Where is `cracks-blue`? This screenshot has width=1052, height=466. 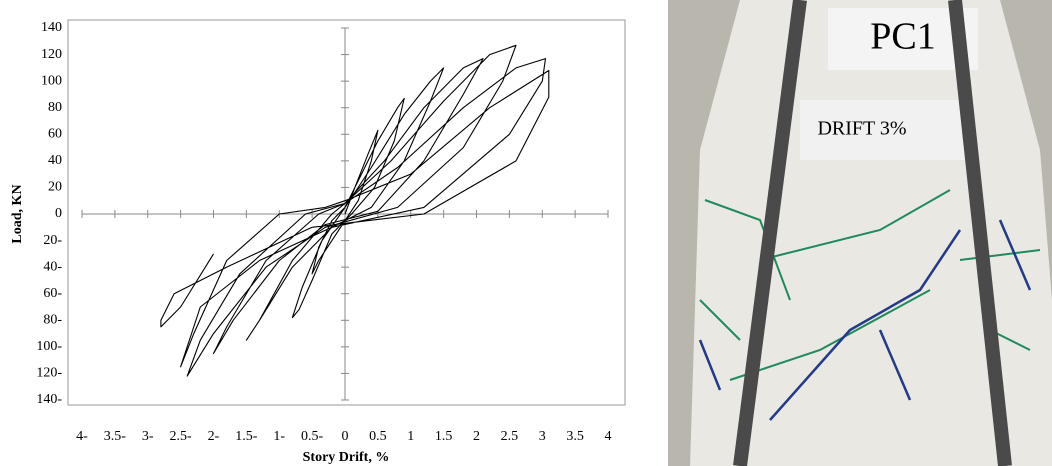 cracks-blue is located at coordinates (865, 320).